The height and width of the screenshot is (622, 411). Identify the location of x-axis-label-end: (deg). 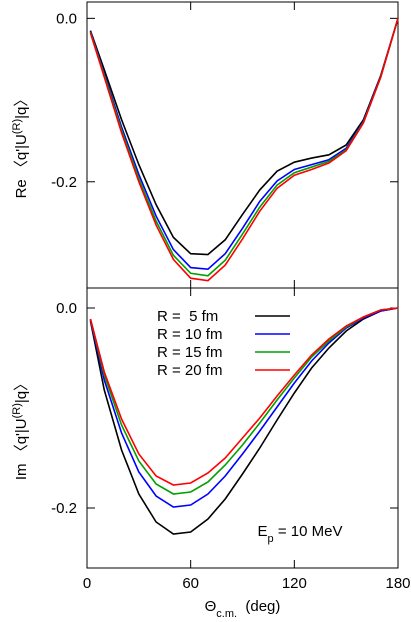
(258, 606).